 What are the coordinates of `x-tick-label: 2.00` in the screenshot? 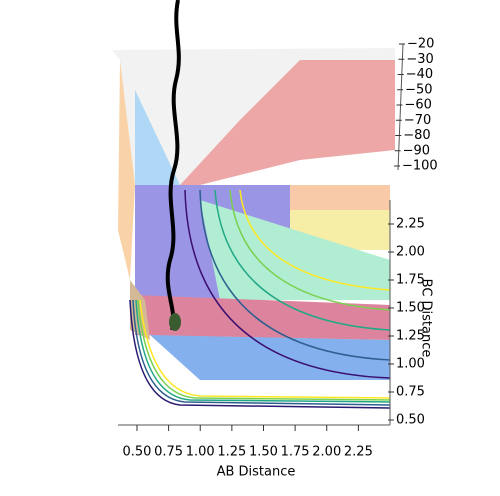 It's located at (326, 452).